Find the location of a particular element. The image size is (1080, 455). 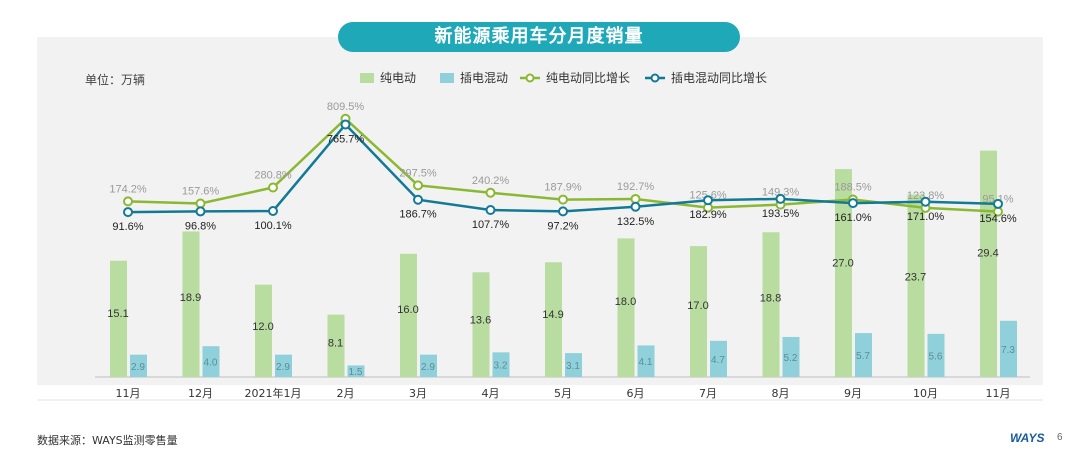

bev-growth-label: 123.8% is located at coordinates (926, 196).